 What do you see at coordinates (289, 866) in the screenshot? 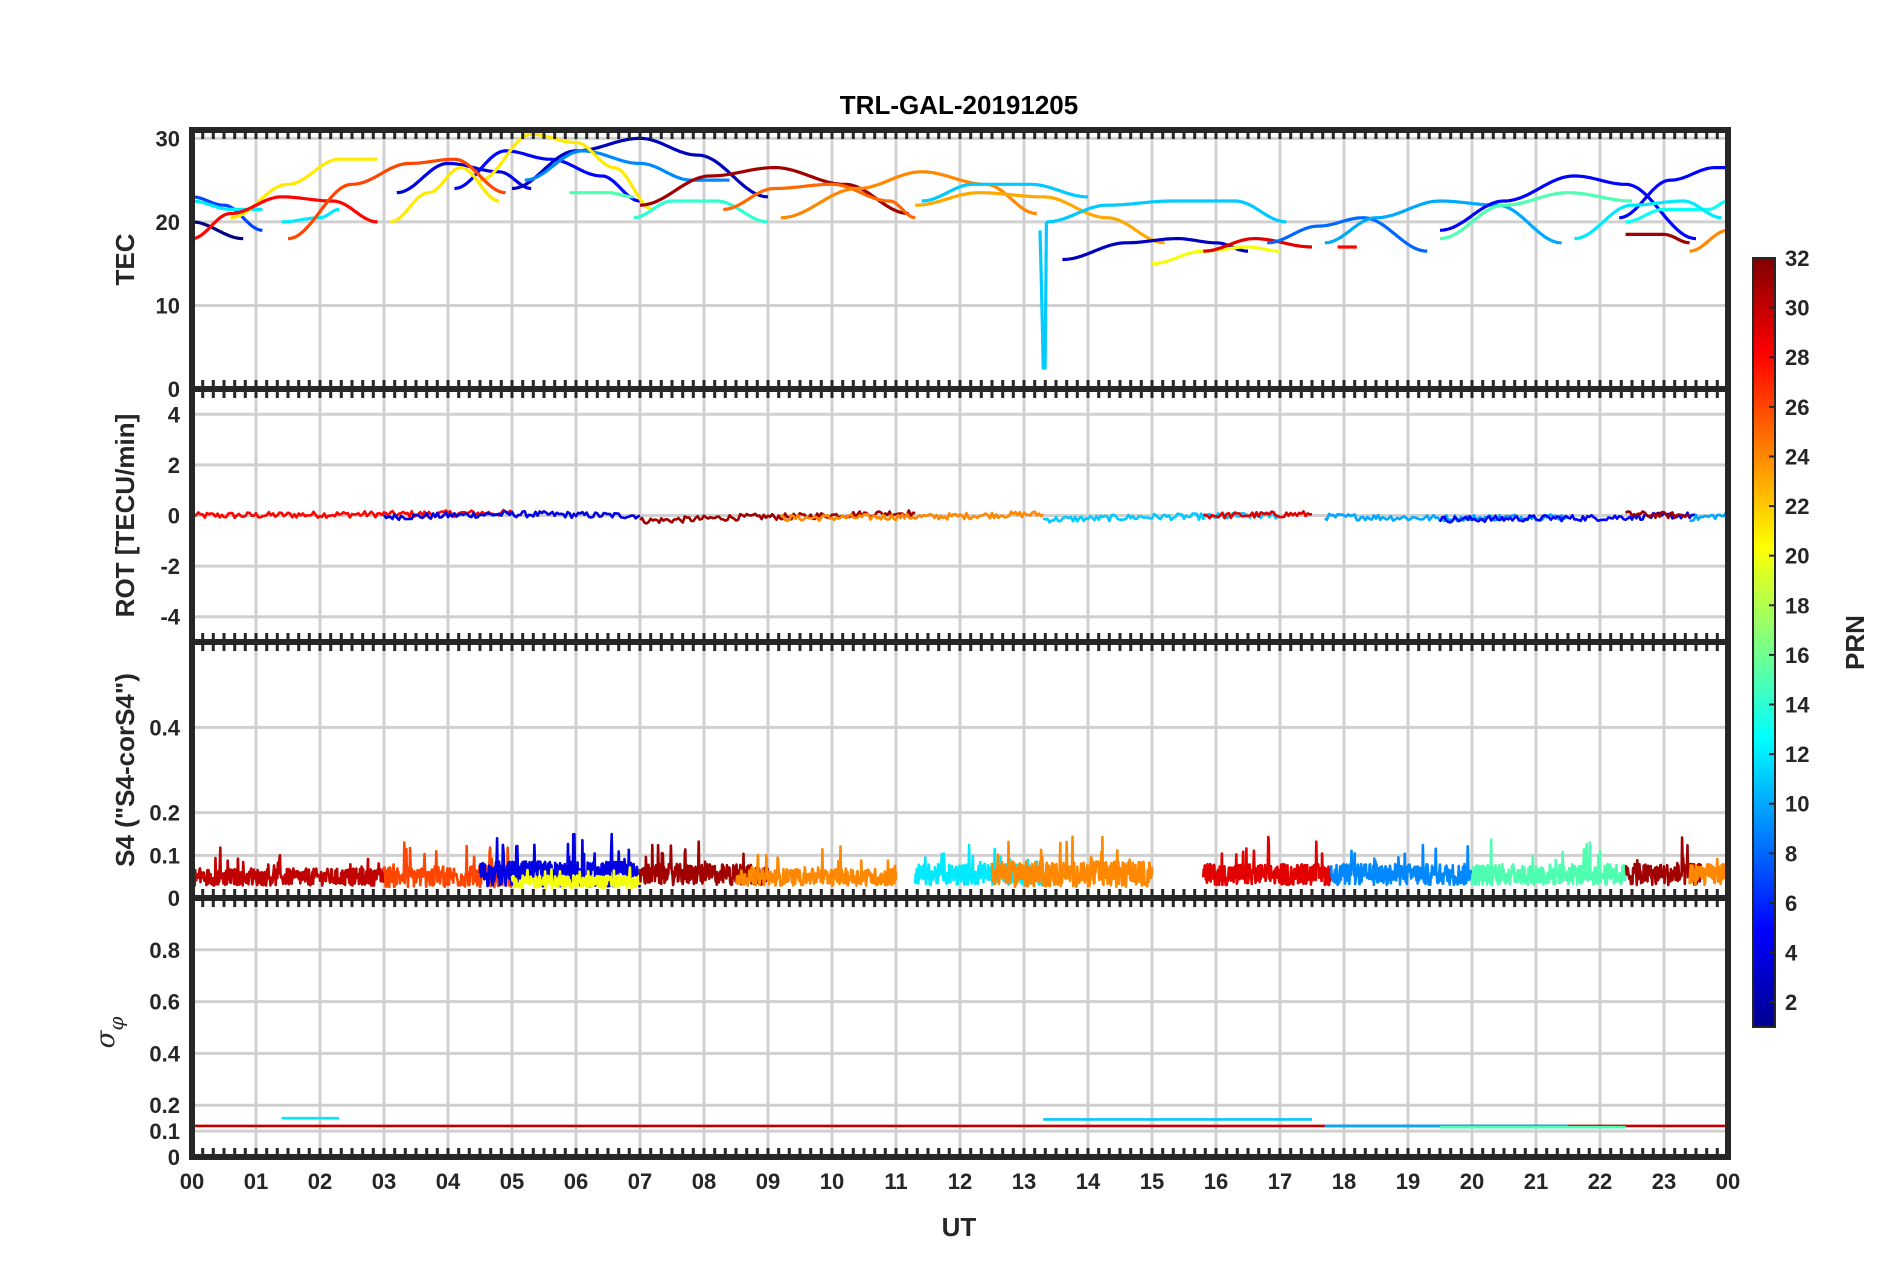
I see `prn-30-trace` at bounding box center [289, 866].